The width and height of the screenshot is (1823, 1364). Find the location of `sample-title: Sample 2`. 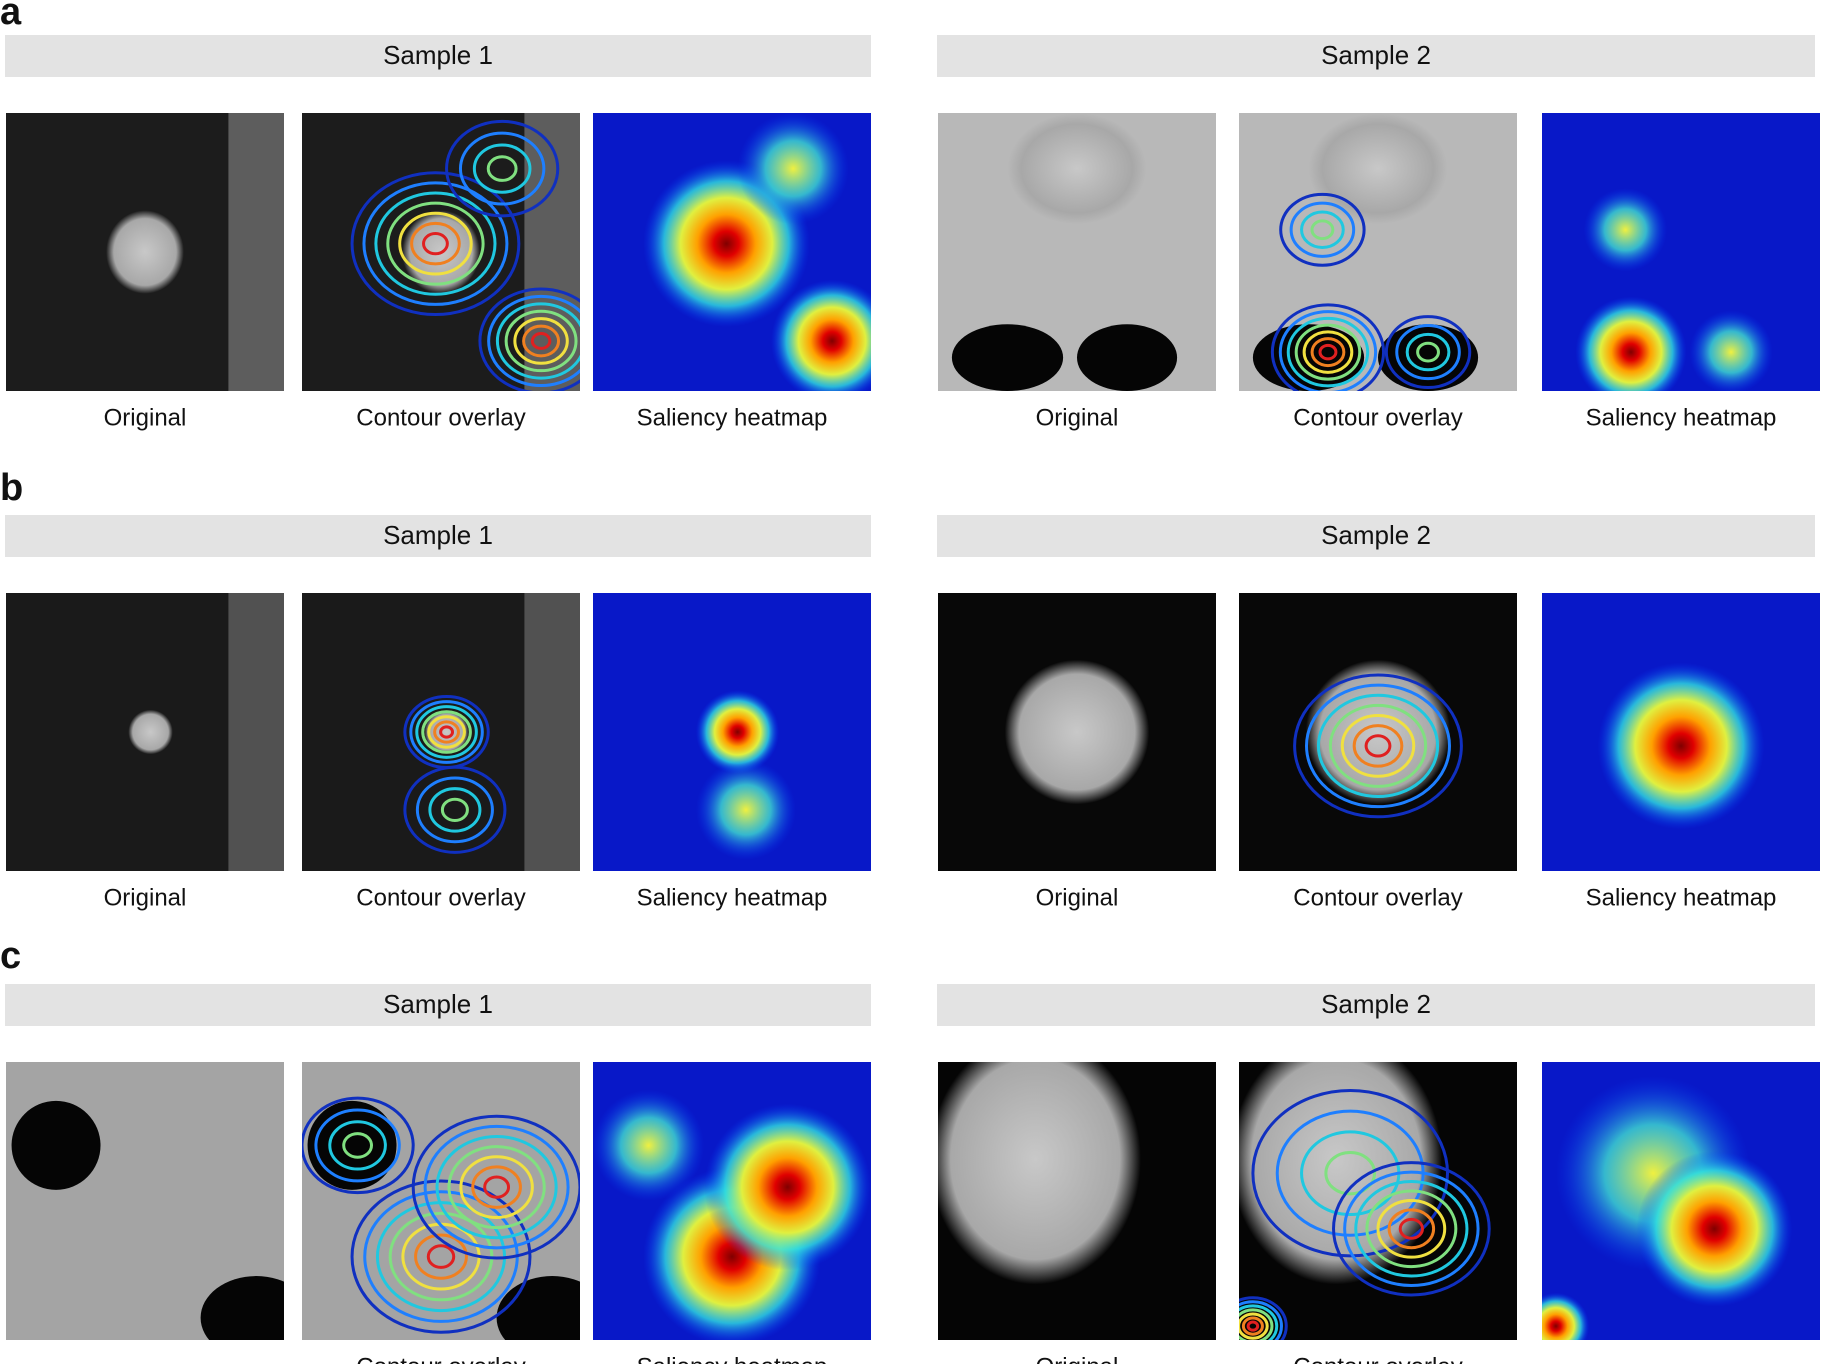

sample-title: Sample 2 is located at coordinates (1376, 535).